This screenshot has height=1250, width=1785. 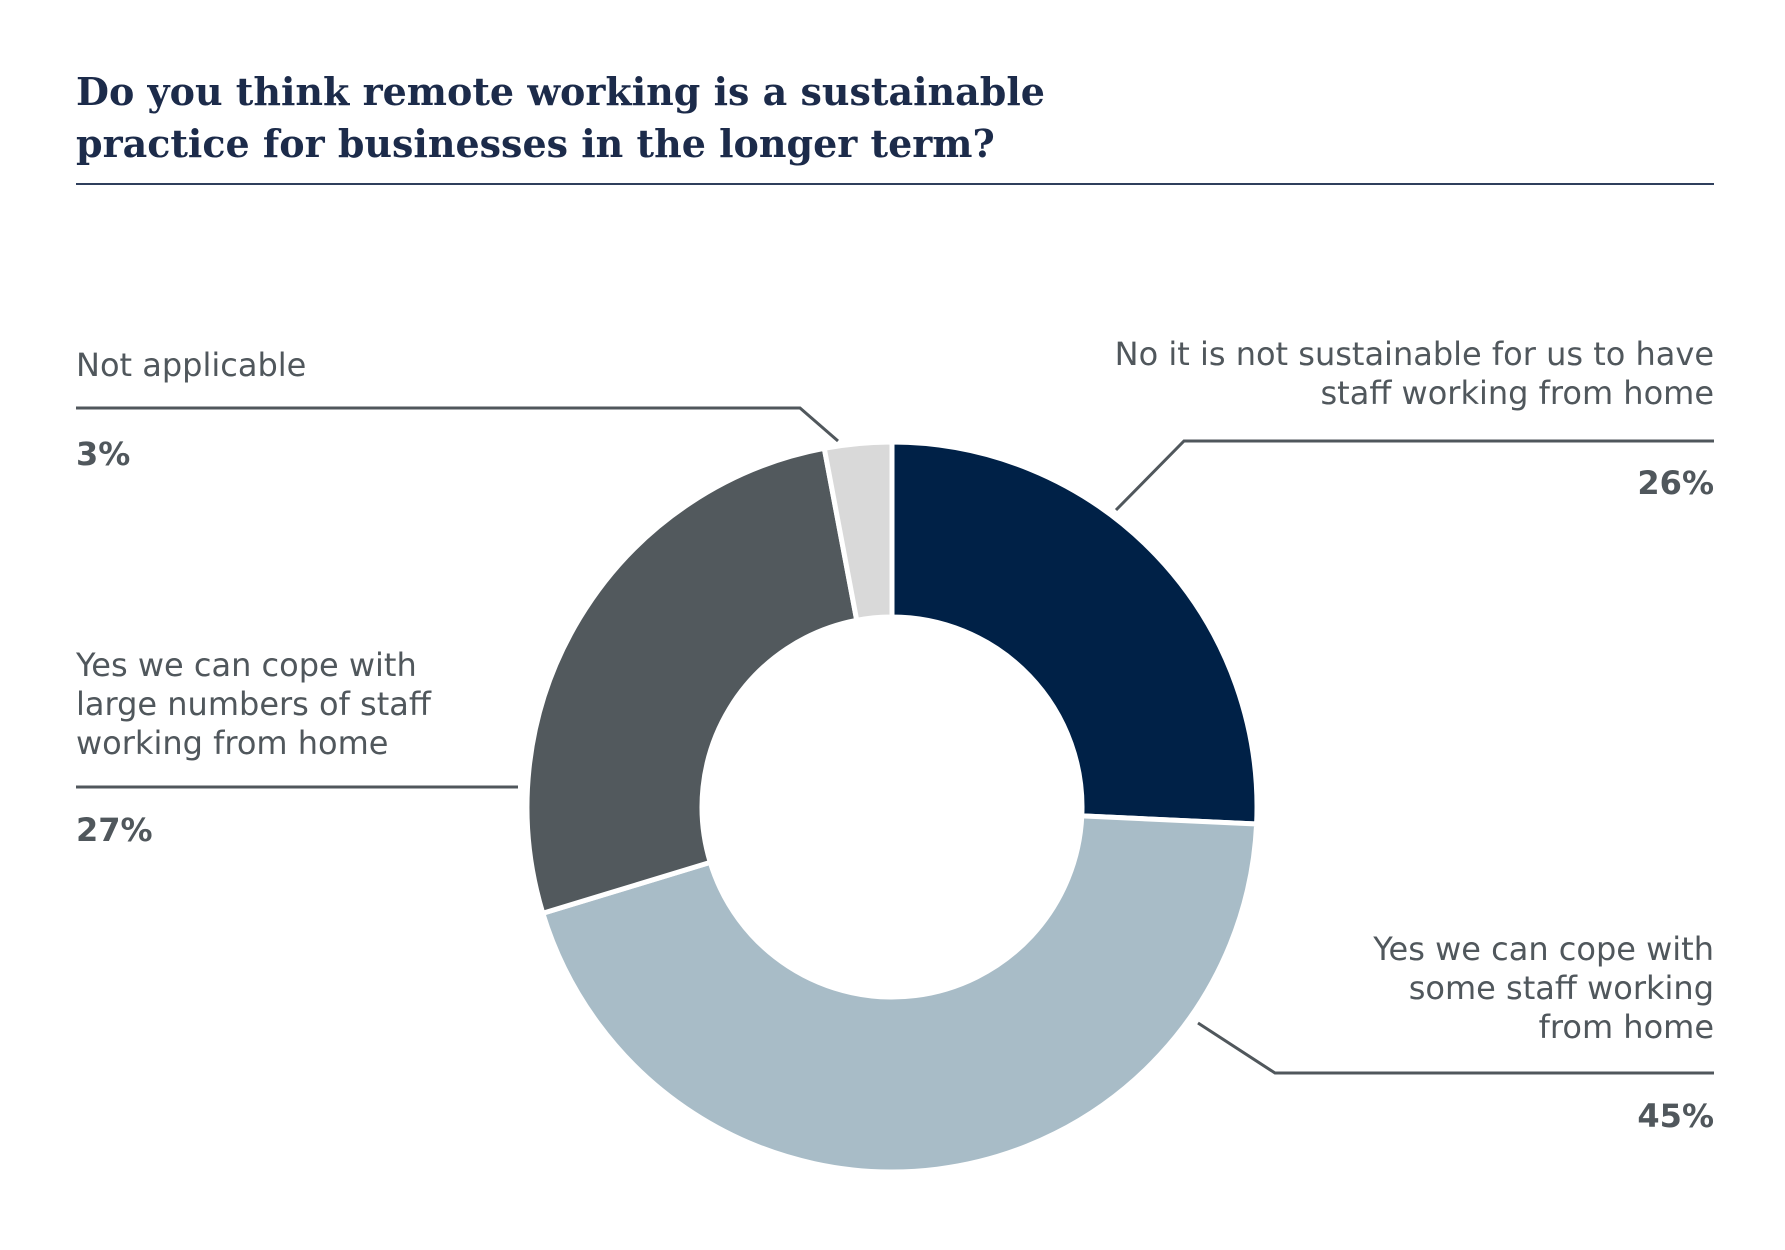 What do you see at coordinates (103, 454) in the screenshot?
I see `value-label-not-applicable: 3%` at bounding box center [103, 454].